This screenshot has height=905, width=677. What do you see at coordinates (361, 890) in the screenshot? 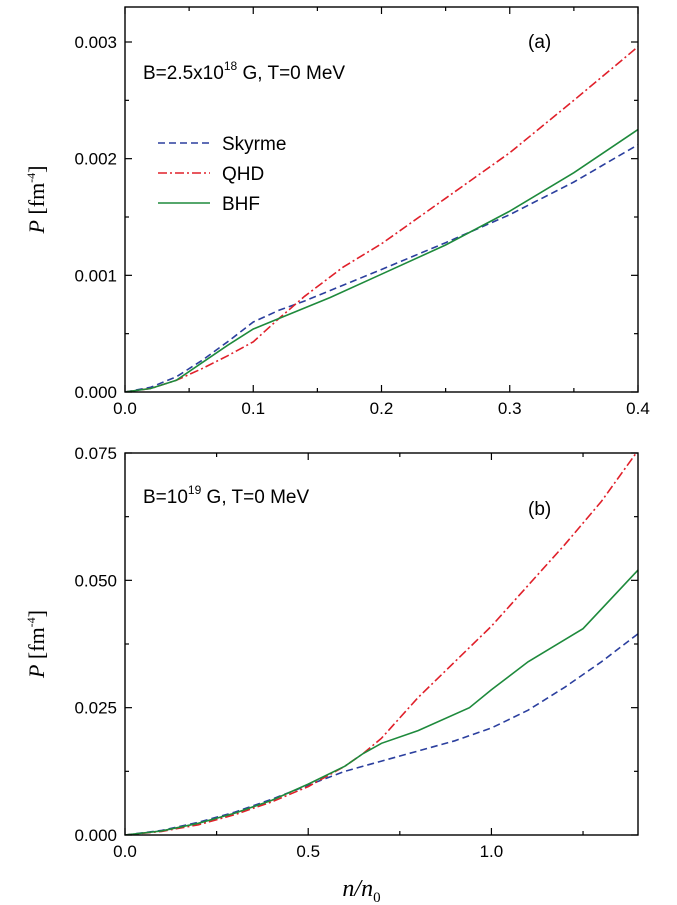
I see `x-axis-label: n/n0` at bounding box center [361, 890].